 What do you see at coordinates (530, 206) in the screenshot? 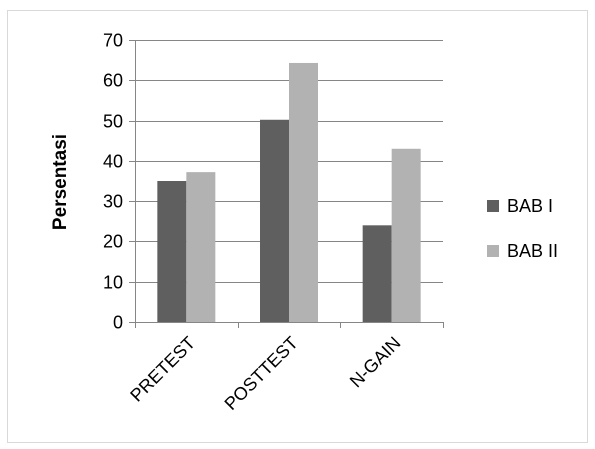
I see `legend-label: BAB I` at bounding box center [530, 206].